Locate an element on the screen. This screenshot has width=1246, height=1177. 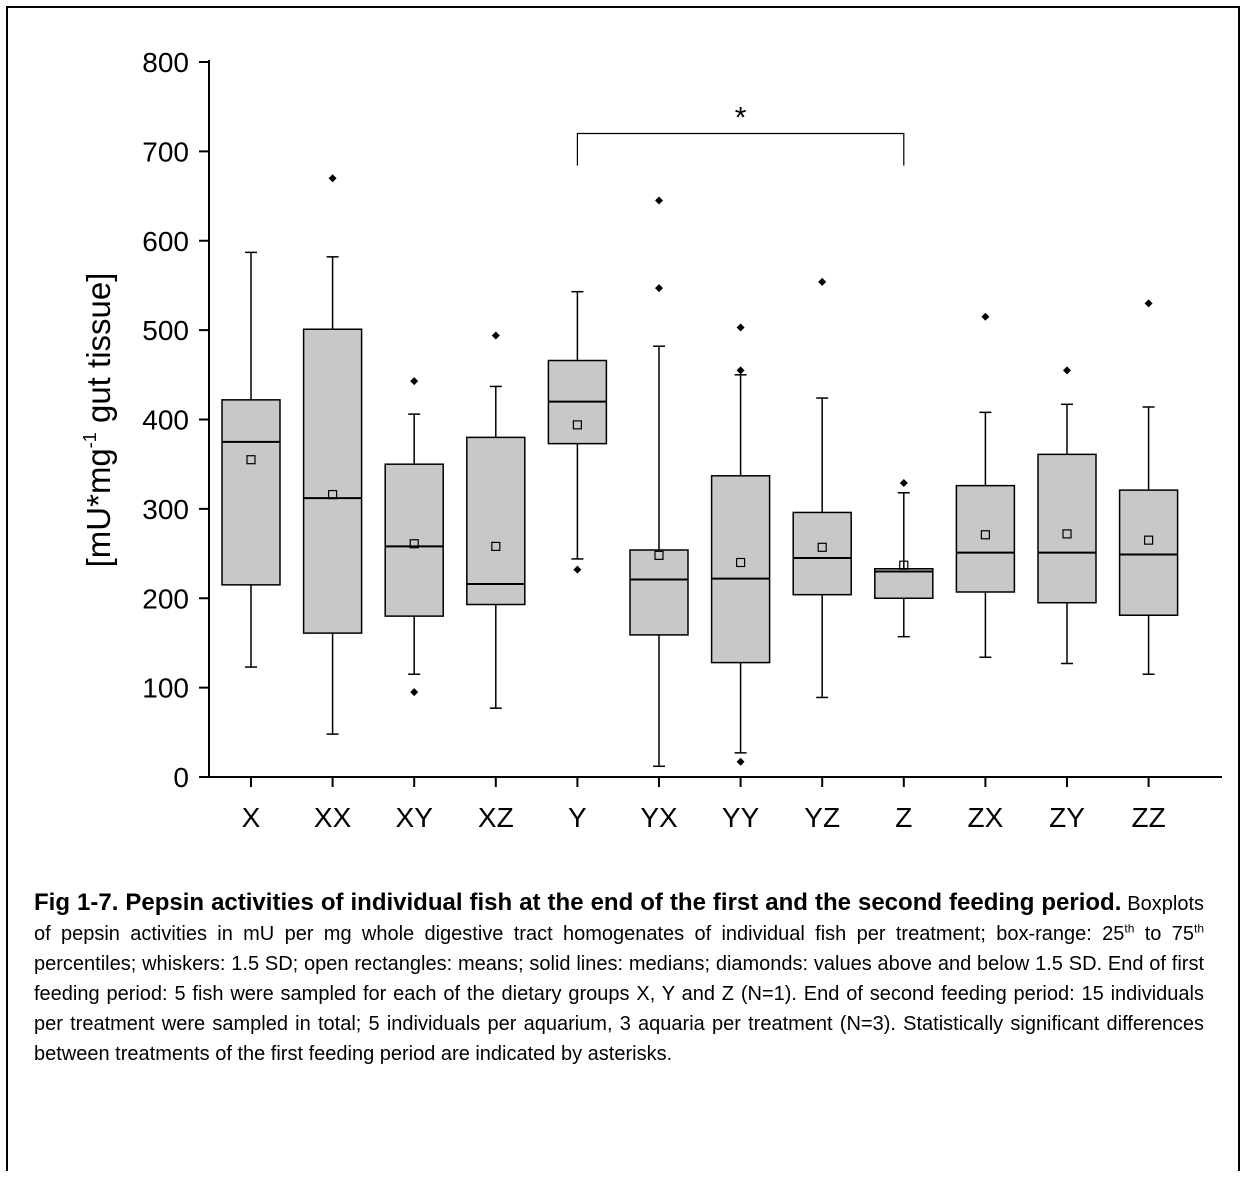
caption-text-2: to 75 is located at coordinates (1164, 934).